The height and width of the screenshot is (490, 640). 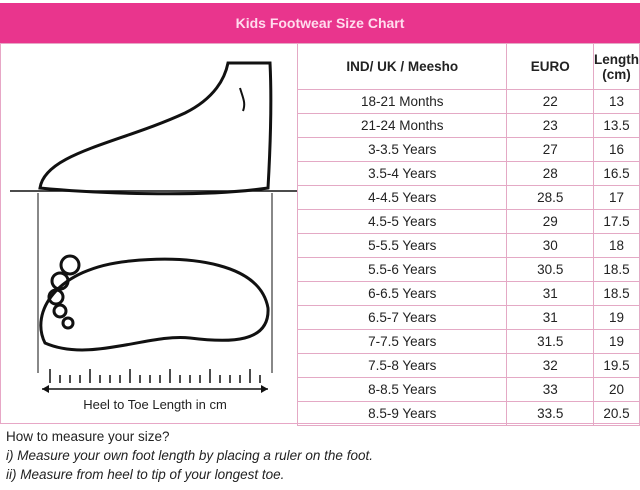 I want to click on cell-euro: 23, so click(x=550, y=125).